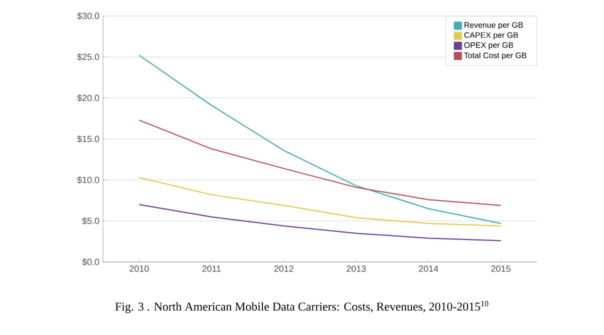 This screenshot has width=604, height=335. Describe the element at coordinates (301, 307) in the screenshot. I see `text: Fig. 3 . North American Mobile Data Carriers: Costs, Revenues, 2010-2015$^{10}$` at that location.